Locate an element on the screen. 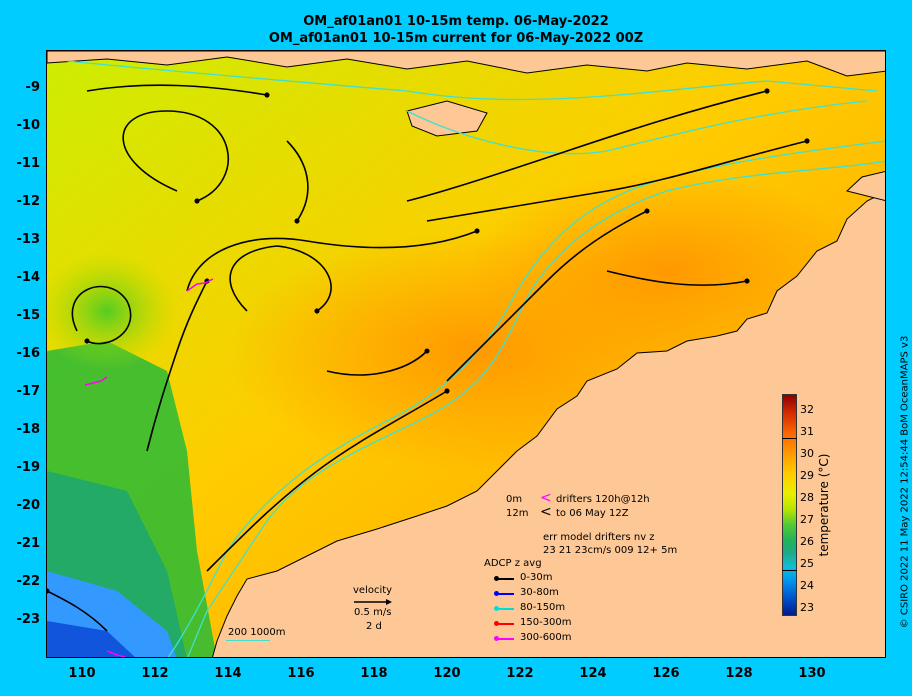 The image size is (912, 696). drifter-error-header: err model drifters nv z is located at coordinates (599, 537).